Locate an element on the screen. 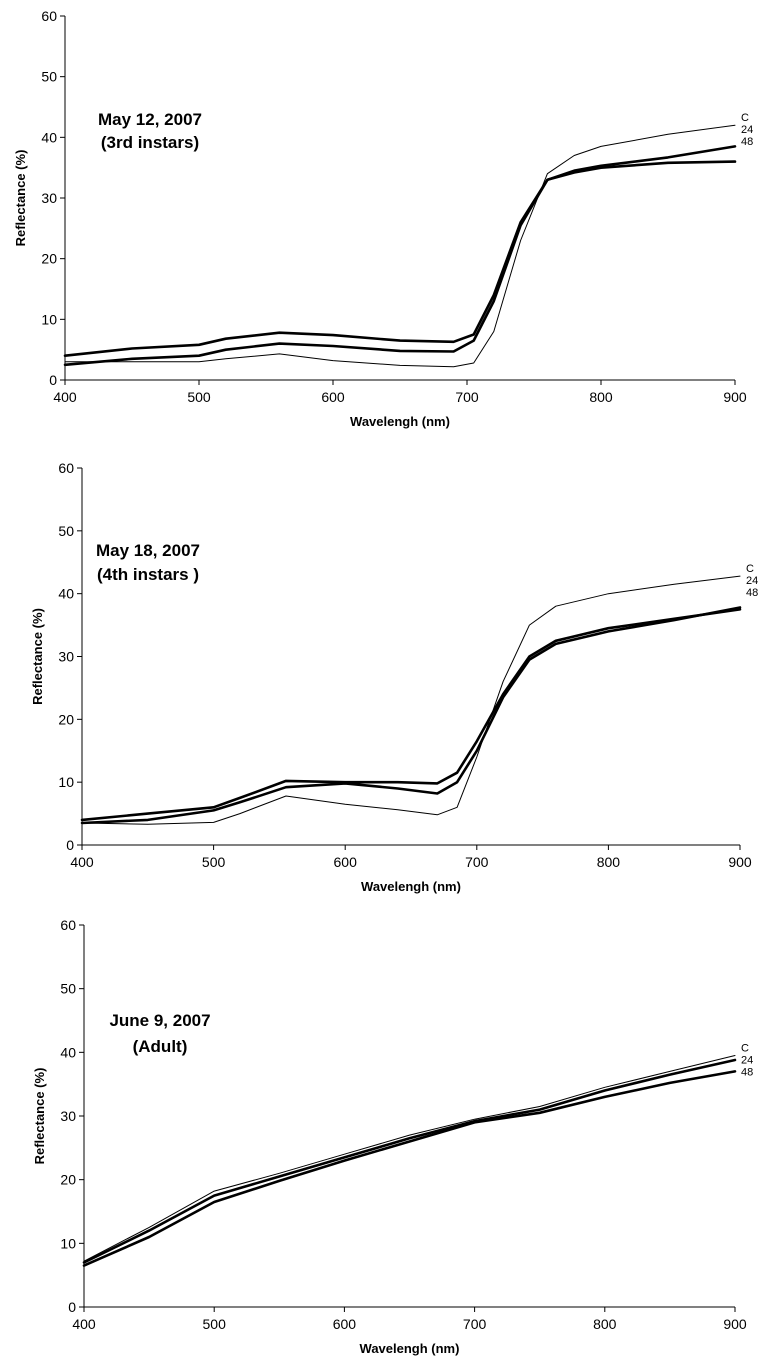 This screenshot has width=771, height=1366. annotation-date: June 9, 2007 is located at coordinates (159, 1020).